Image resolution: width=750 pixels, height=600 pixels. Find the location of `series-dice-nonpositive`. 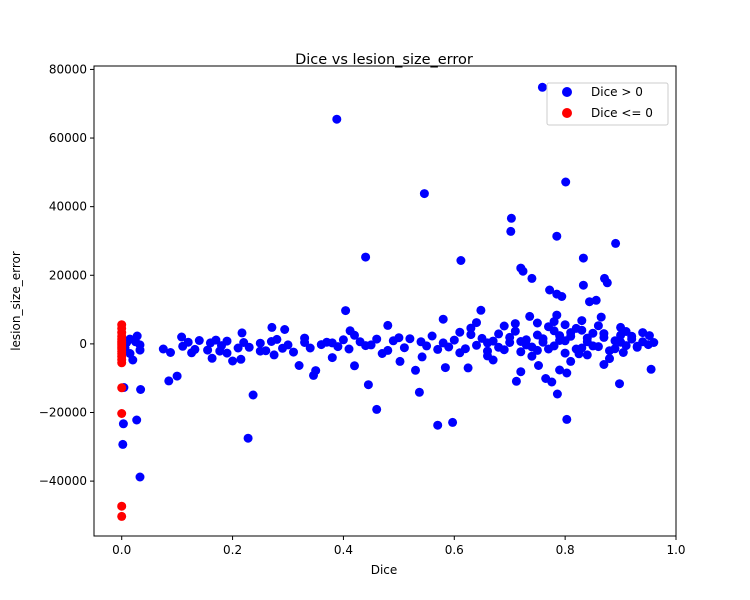

series-dice-nonpositive is located at coordinates (122, 420).